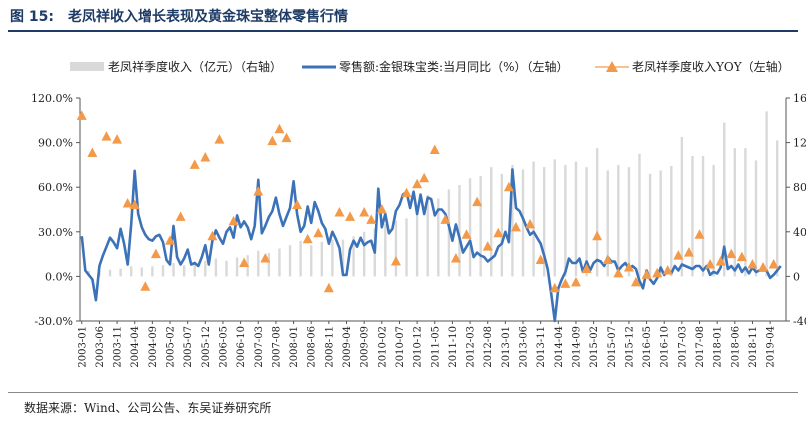  Describe the element at coordinates (153, 347) in the screenshot. I see `x-axis-tick-label: 2004-09` at that location.